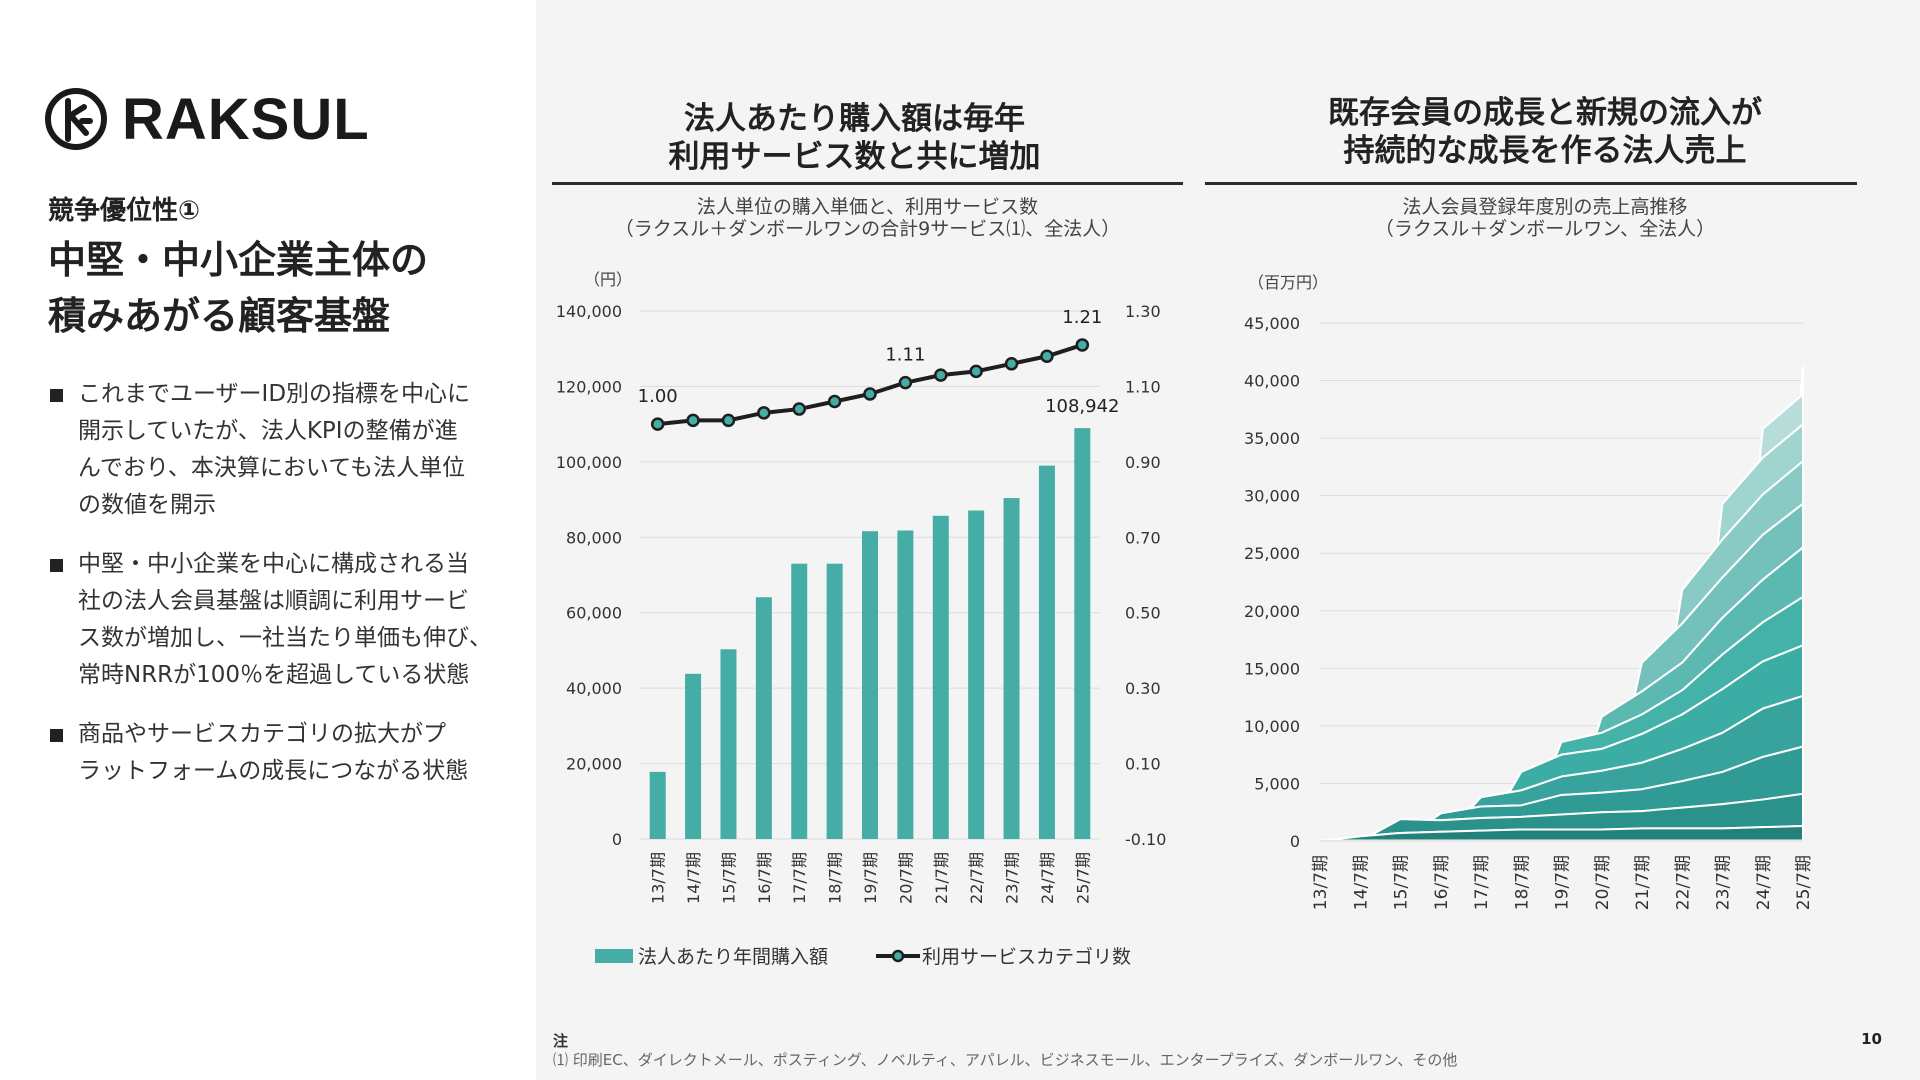  I want to click on x-tick-label: 16/7期, so click(764, 878).